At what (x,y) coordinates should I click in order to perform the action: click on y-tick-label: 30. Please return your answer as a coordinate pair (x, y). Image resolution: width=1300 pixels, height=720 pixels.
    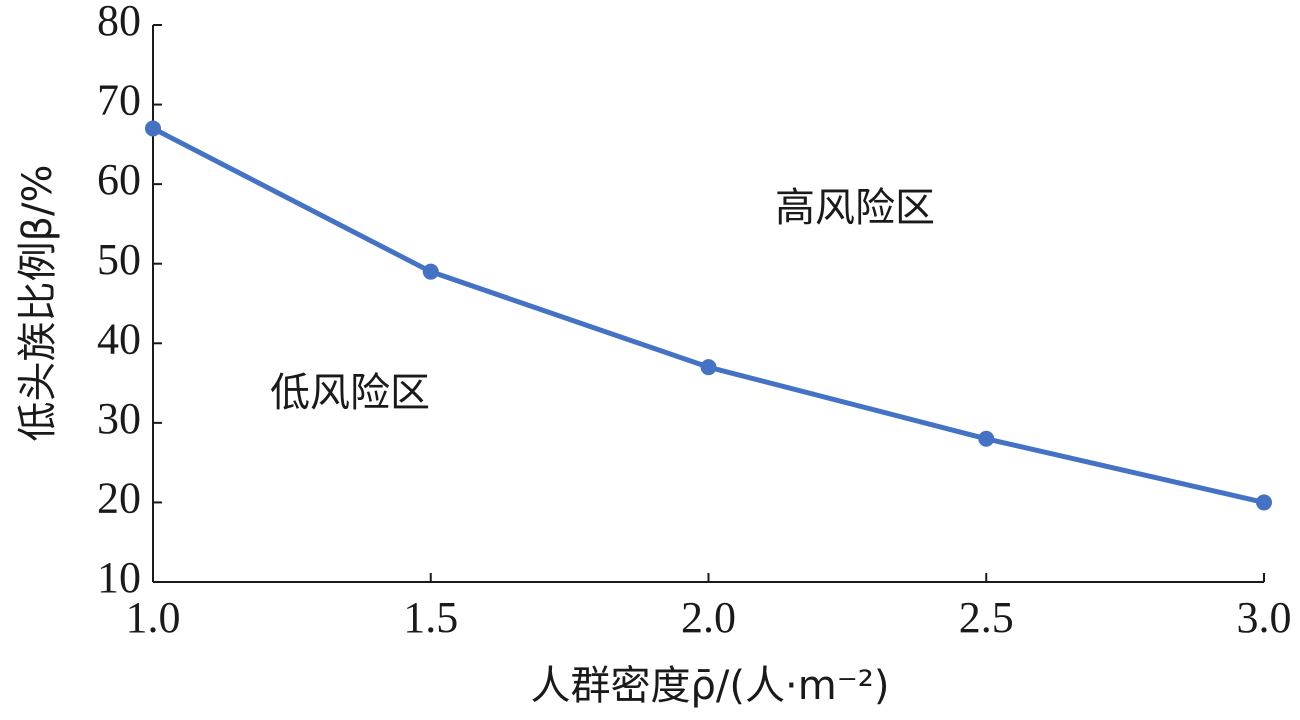
    Looking at the image, I should click on (119, 418).